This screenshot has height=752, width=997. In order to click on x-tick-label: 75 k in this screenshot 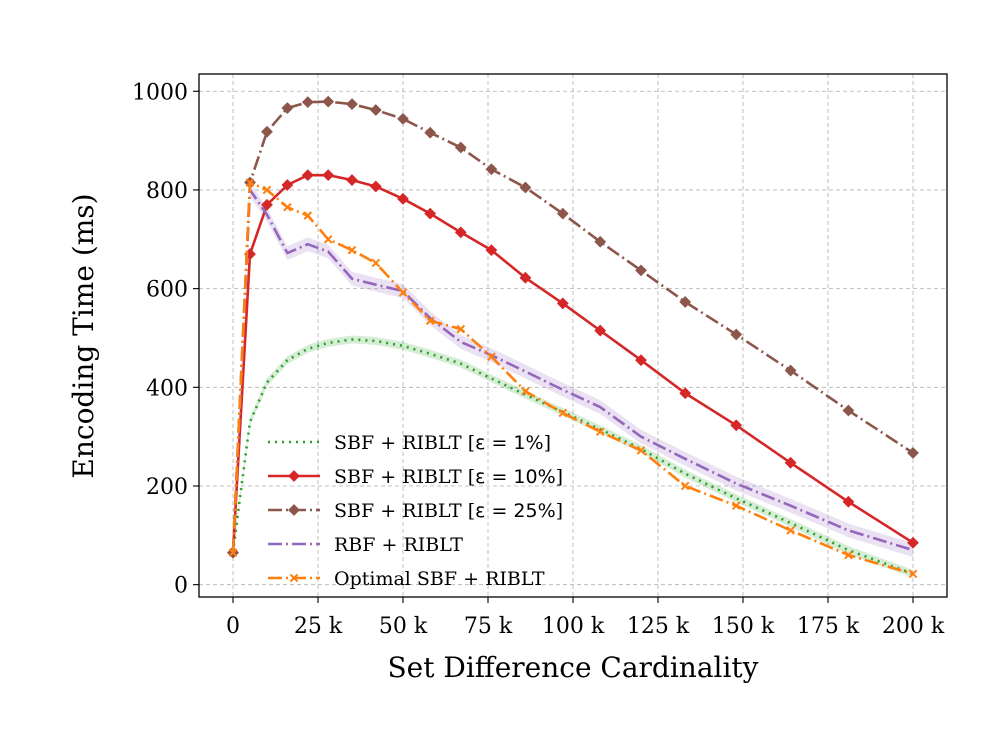, I will do `click(488, 626)`.